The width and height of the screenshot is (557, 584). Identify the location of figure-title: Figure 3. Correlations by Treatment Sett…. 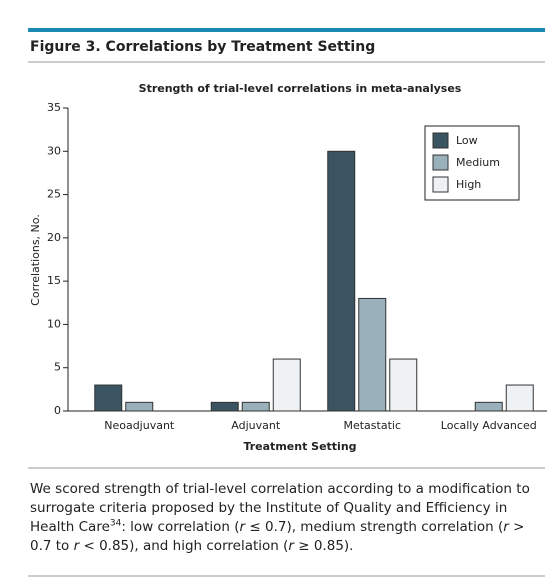
(202, 47).